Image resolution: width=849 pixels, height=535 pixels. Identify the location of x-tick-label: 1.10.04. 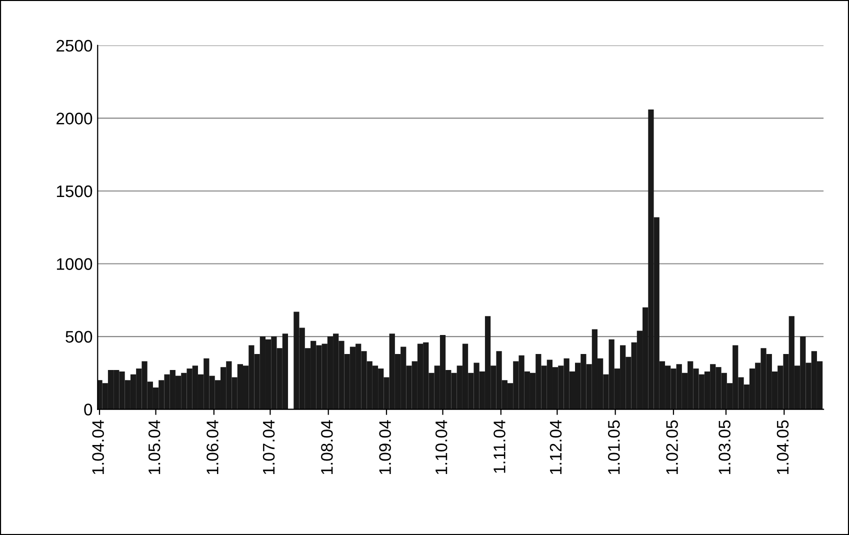
(441, 447).